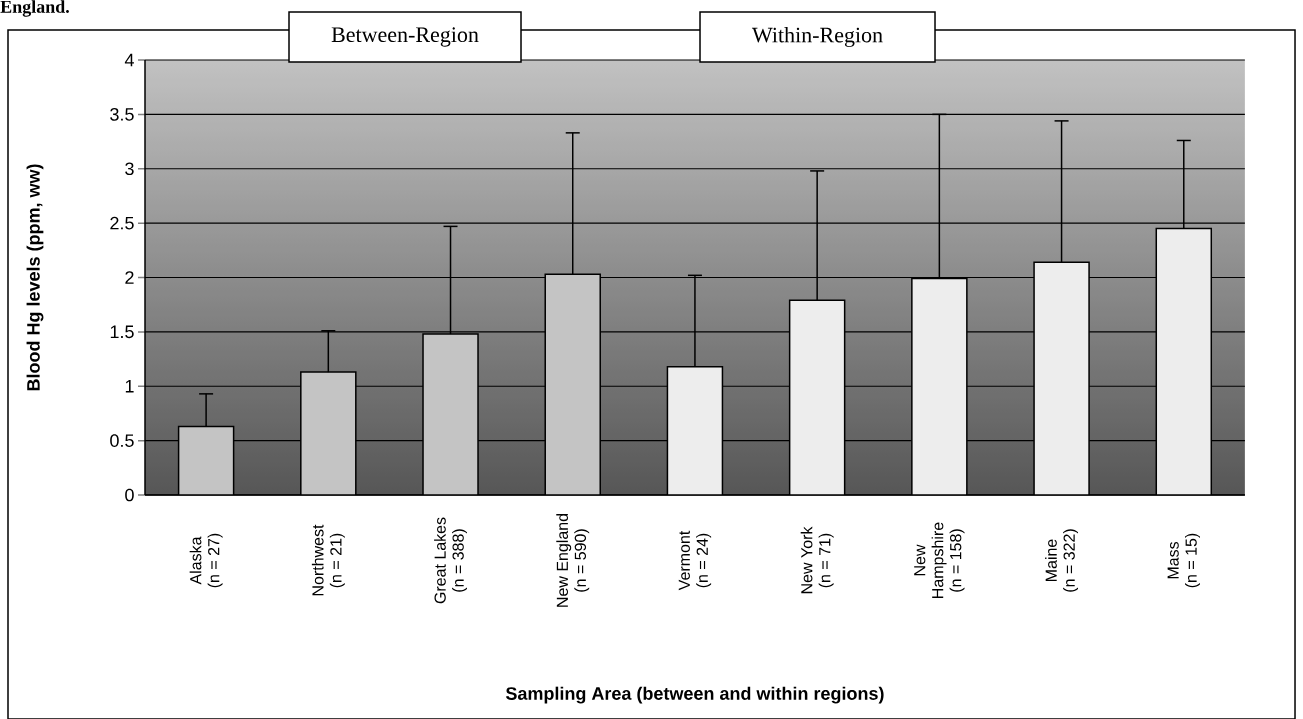  Describe the element at coordinates (817, 560) in the screenshot. I see `x-tick-label: New York (n = 71)` at that location.